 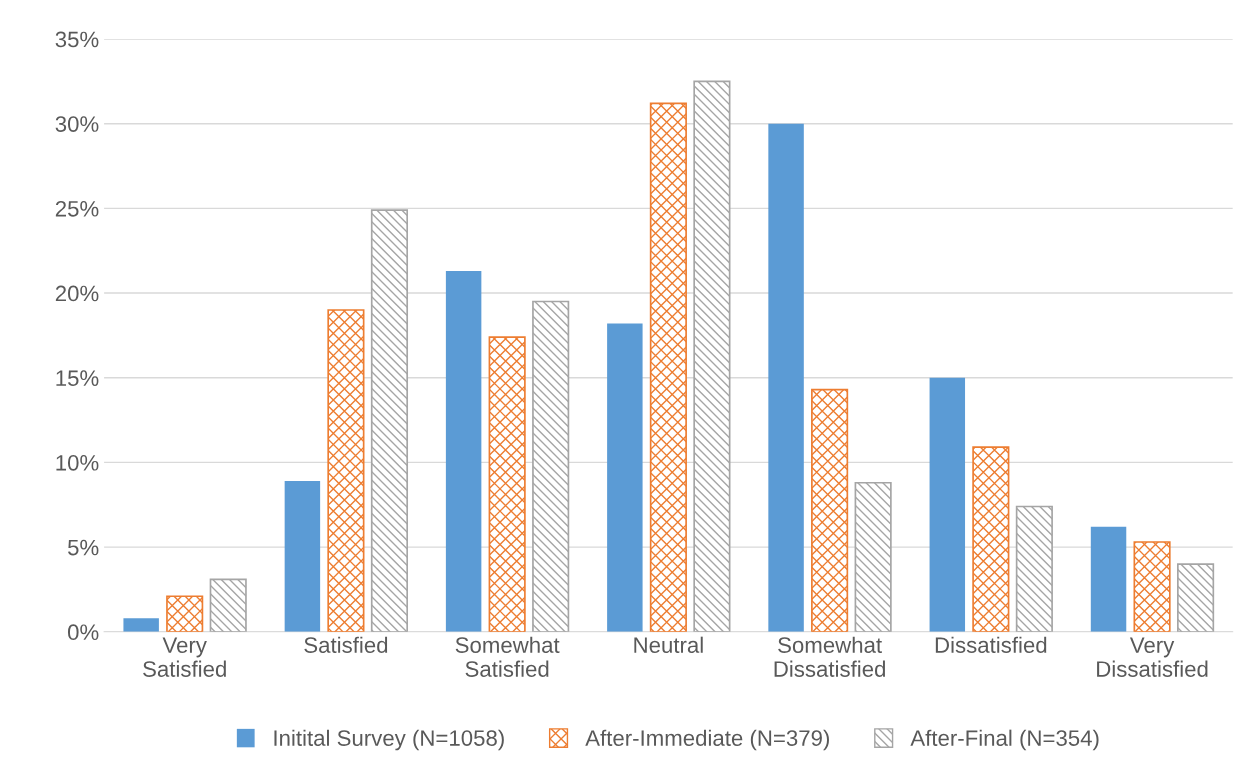 What do you see at coordinates (1152, 657) in the screenshot?
I see `x-tick-label: Very Dissatisfied` at bounding box center [1152, 657].